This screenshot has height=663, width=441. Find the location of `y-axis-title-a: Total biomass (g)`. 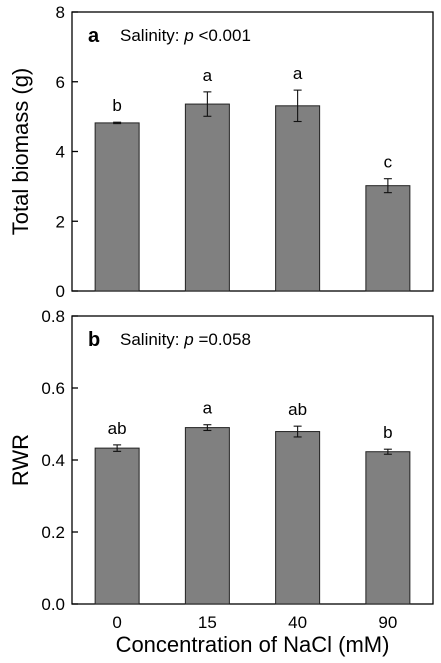

y-axis-title-a: Total biomass (g) is located at coordinates (20, 152).